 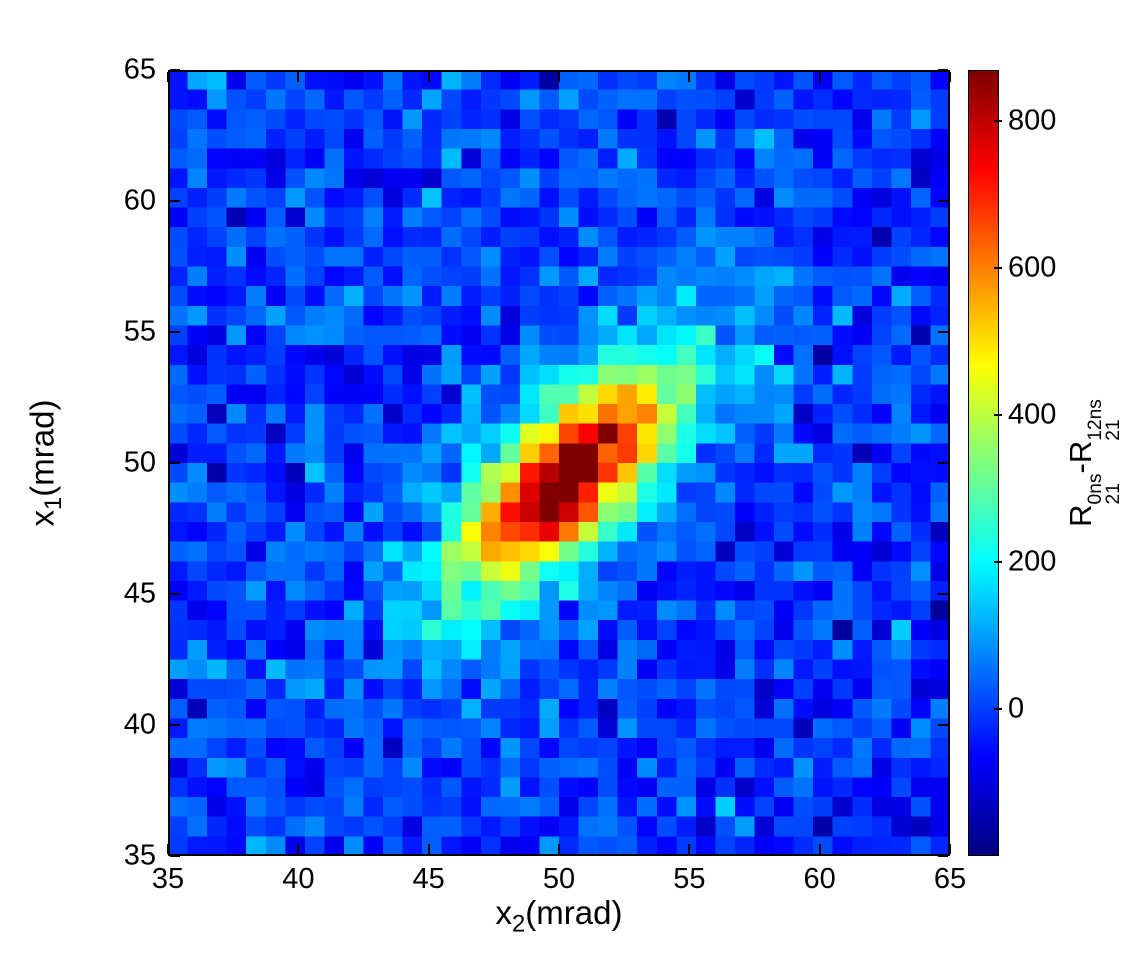 What do you see at coordinates (1113, 430) in the screenshot?
I see `colorbar-label-sub2: 21` at bounding box center [1113, 430].